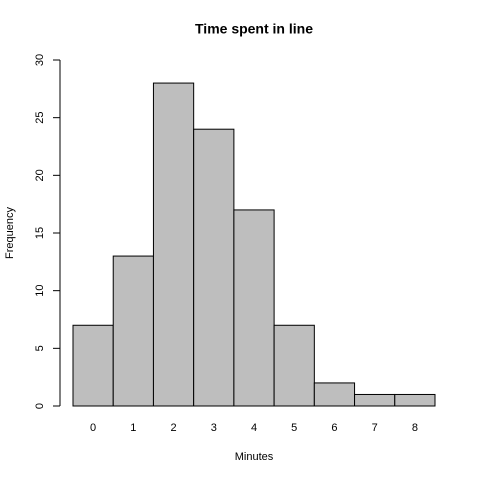 The width and height of the screenshot is (480, 480). I want to click on chart-title: Time spent in line, so click(254, 29).